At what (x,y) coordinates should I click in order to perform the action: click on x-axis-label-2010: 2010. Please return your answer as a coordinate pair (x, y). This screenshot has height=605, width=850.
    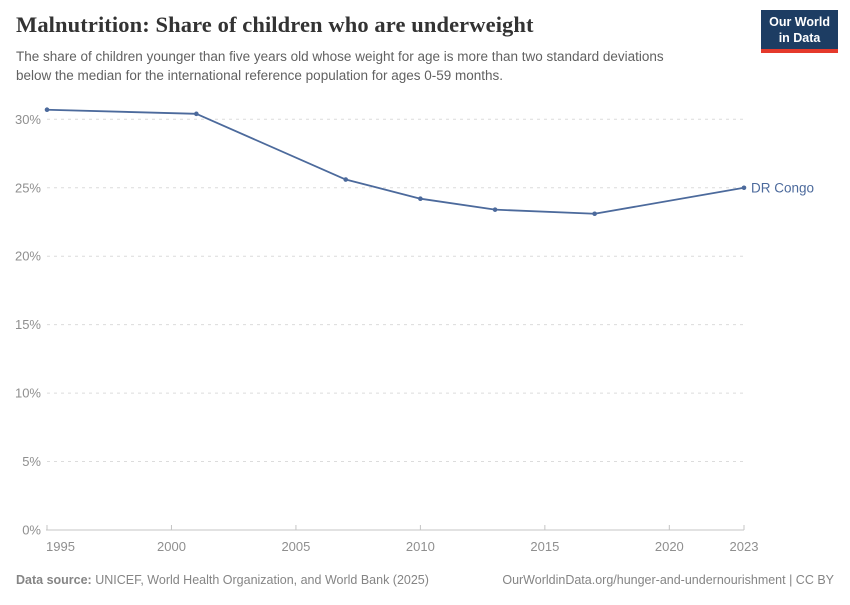
    Looking at the image, I should click on (420, 546).